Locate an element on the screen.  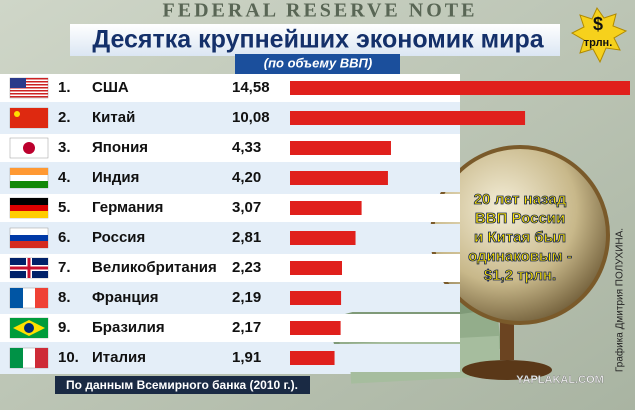
background-text: FEDERAL RESERVE NOTE is located at coordinates (320, 11).